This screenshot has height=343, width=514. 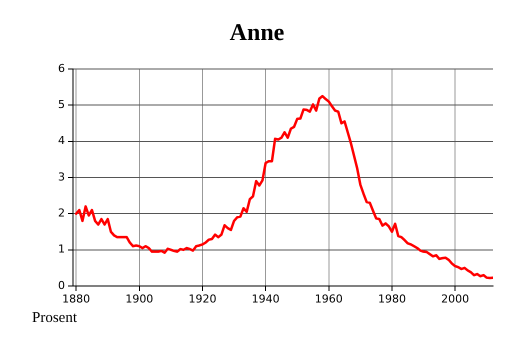 I want to click on y-tick-label: 5, so click(x=61, y=105).